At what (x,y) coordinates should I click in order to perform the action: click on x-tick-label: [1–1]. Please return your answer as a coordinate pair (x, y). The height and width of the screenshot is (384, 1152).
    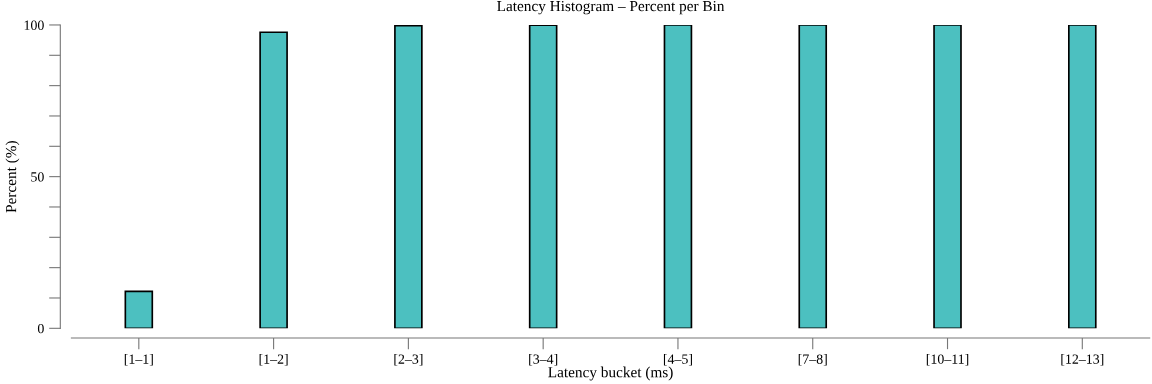
    Looking at the image, I should click on (138, 360).